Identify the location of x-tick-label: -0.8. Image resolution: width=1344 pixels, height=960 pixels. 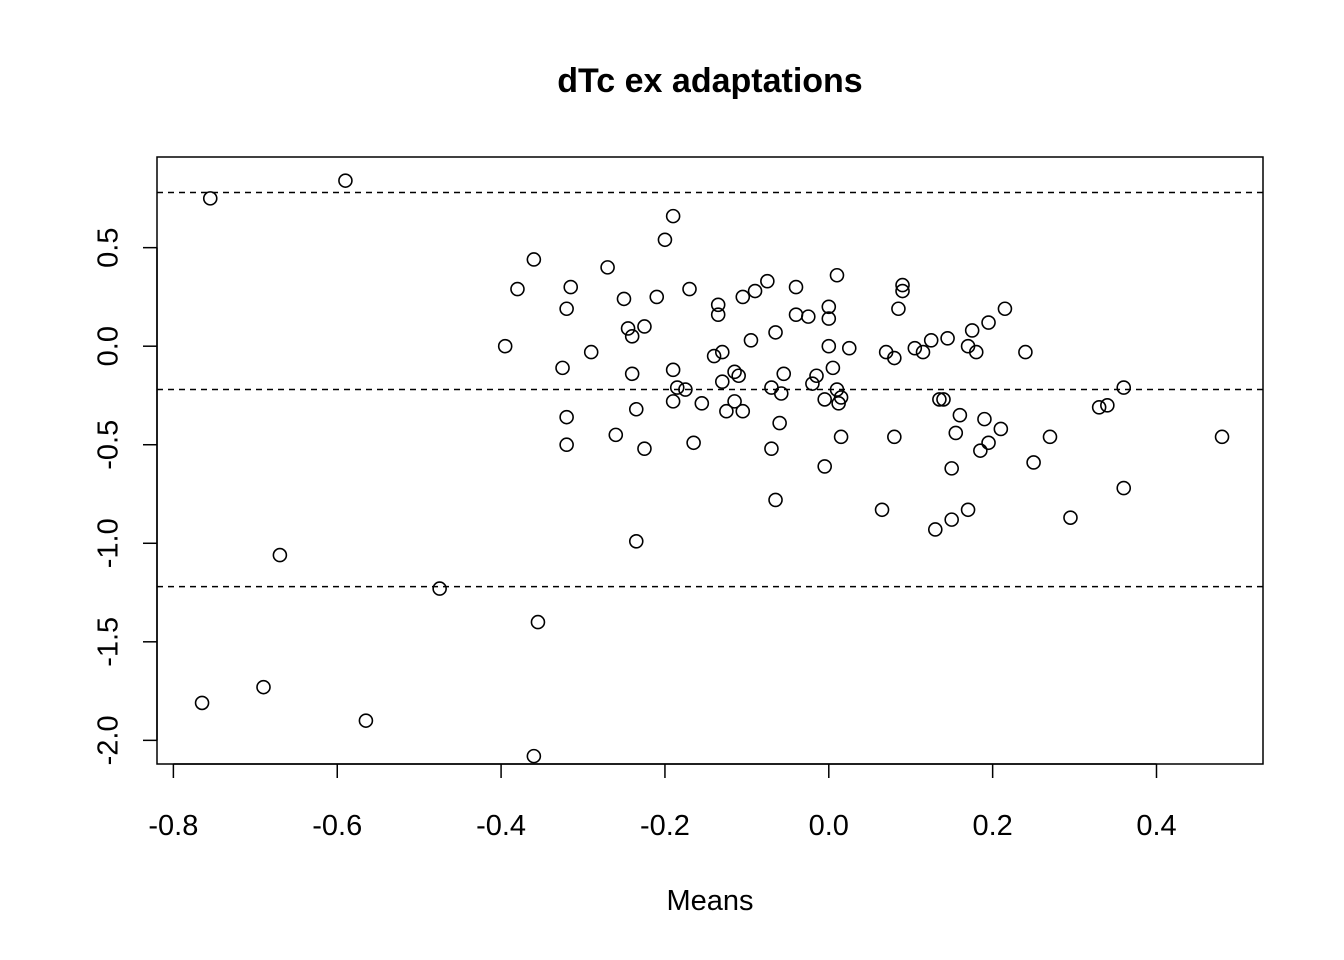
(173, 826).